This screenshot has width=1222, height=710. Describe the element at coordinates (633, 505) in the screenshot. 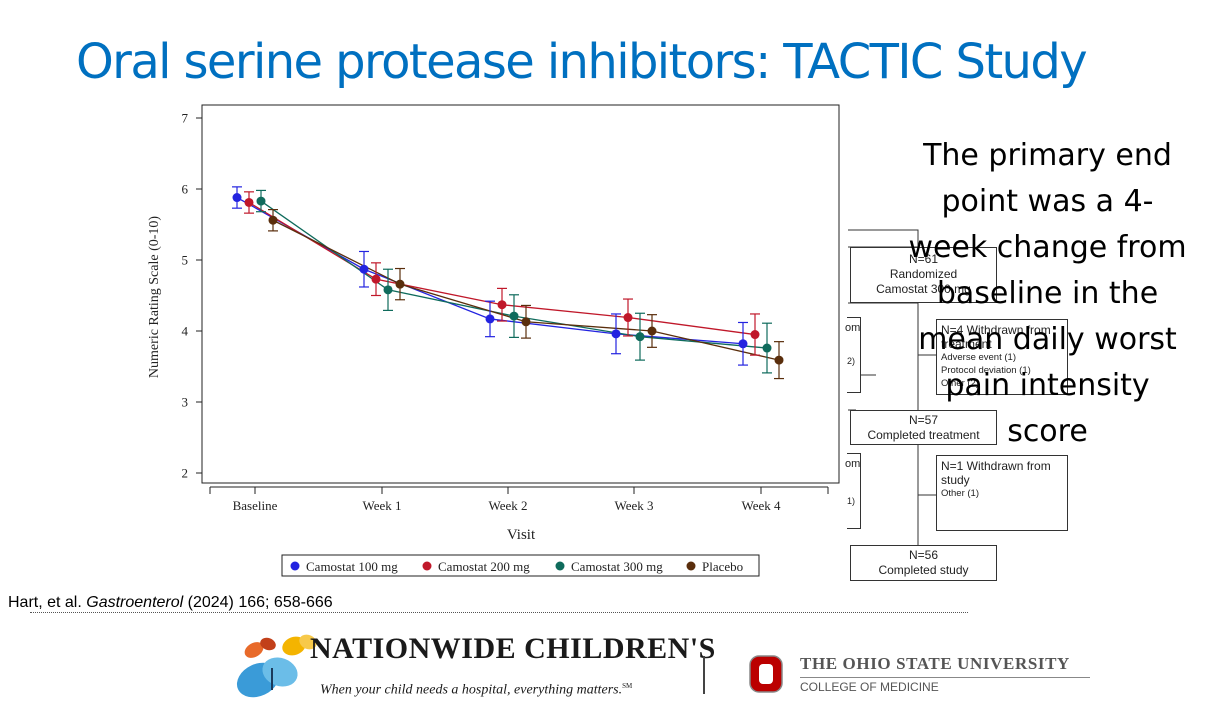

I see `x-tick-label: Week 3` at that location.